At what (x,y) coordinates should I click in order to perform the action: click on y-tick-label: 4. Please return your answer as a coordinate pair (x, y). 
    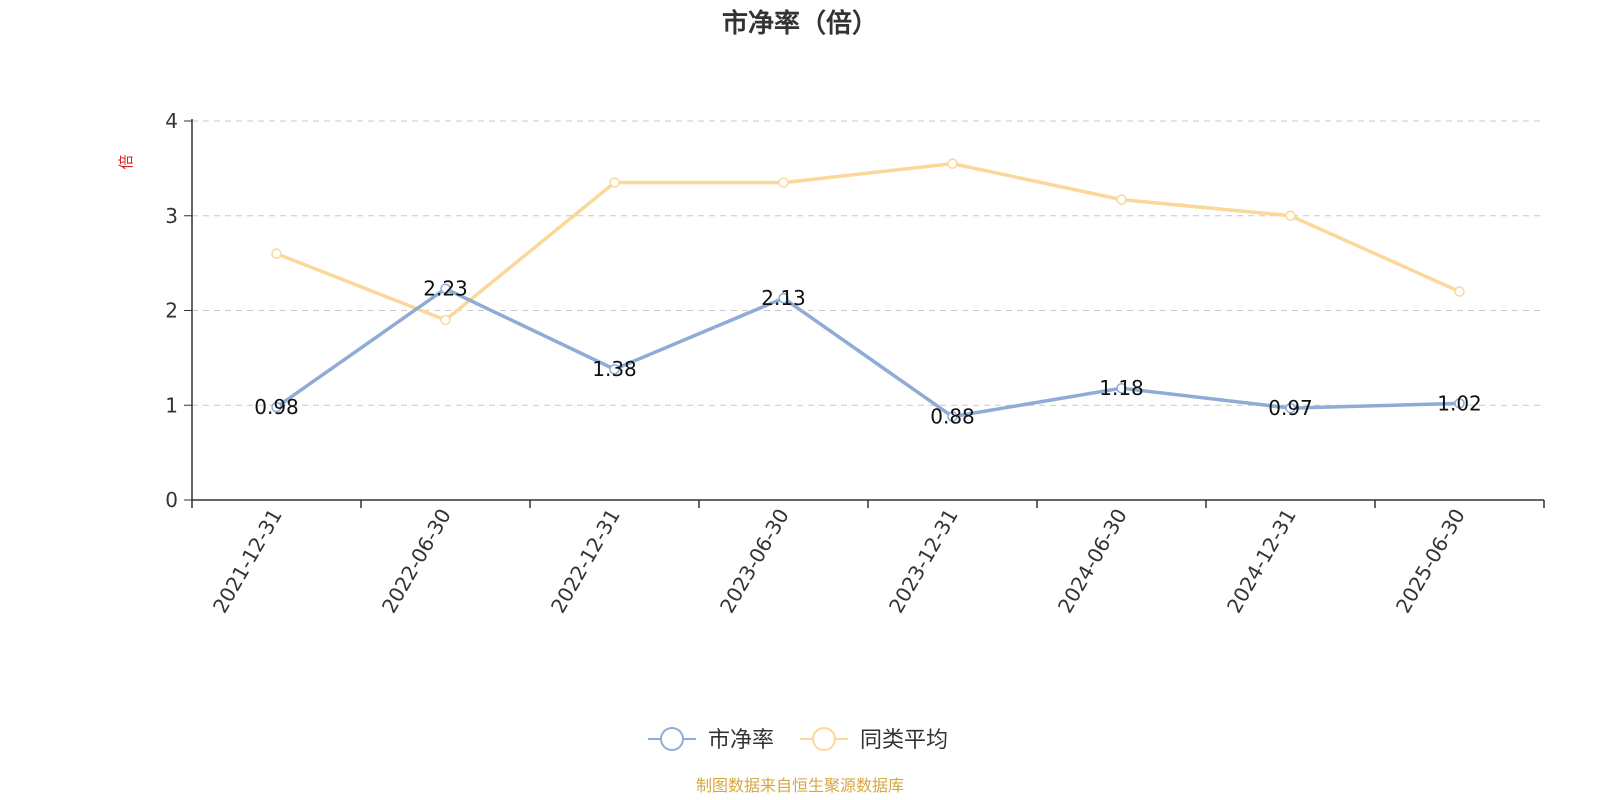
    Looking at the image, I should click on (171, 121).